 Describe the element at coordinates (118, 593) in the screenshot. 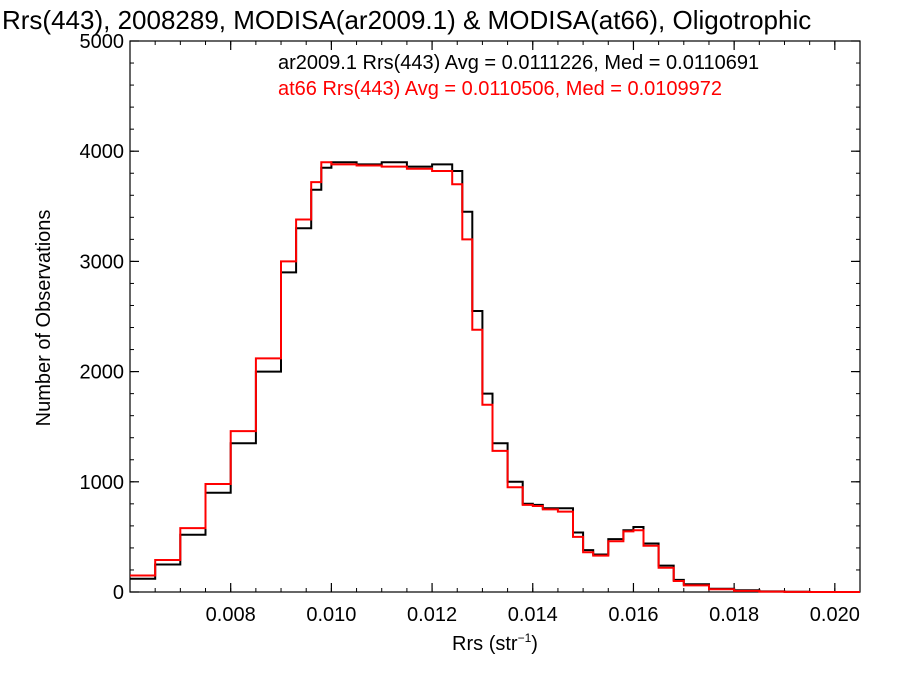

I see `y-tick-label: 0` at that location.